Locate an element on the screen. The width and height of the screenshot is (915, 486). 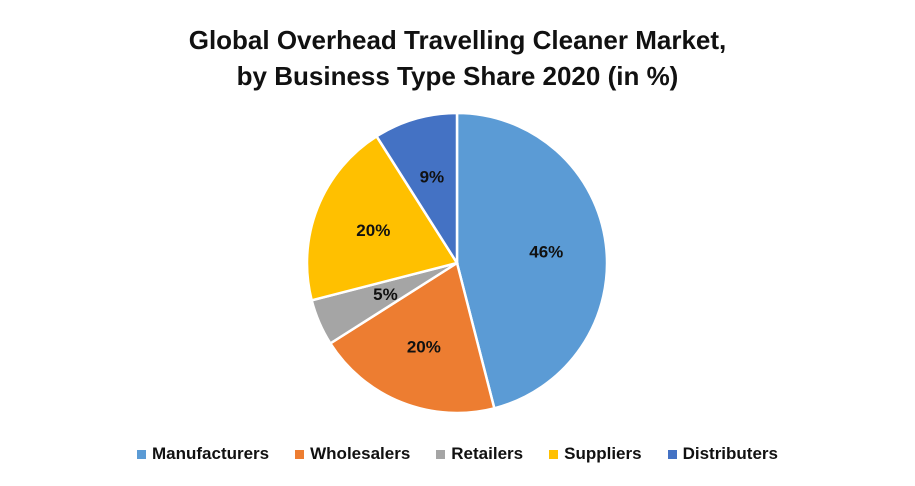
pie-slice-wholesalers is located at coordinates (412, 338).